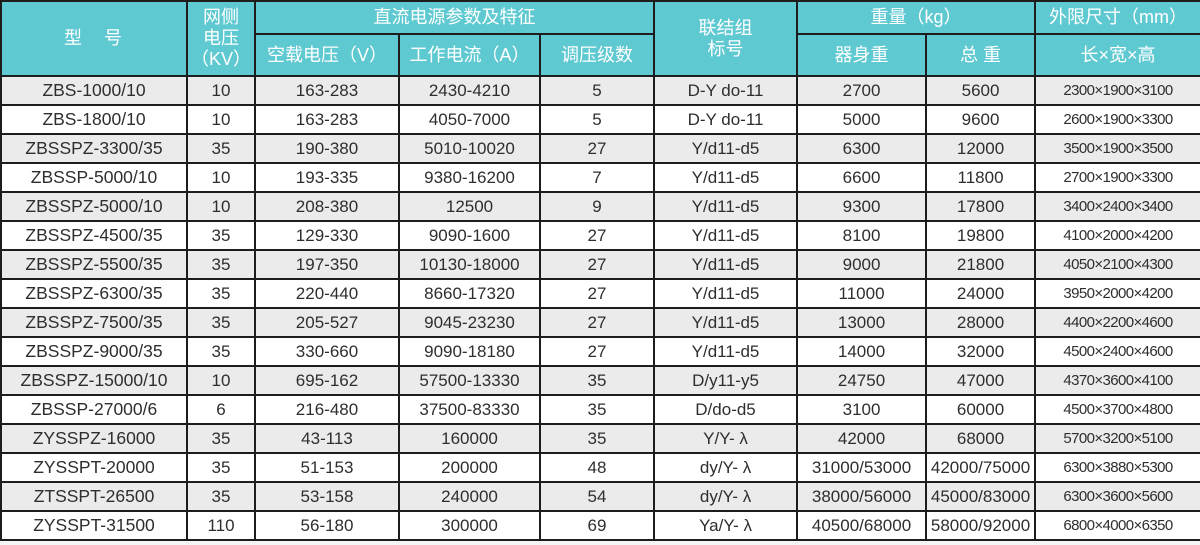 This screenshot has width=1200, height=545. What do you see at coordinates (469, 438) in the screenshot?
I see `cell-working-current: 160000` at bounding box center [469, 438].